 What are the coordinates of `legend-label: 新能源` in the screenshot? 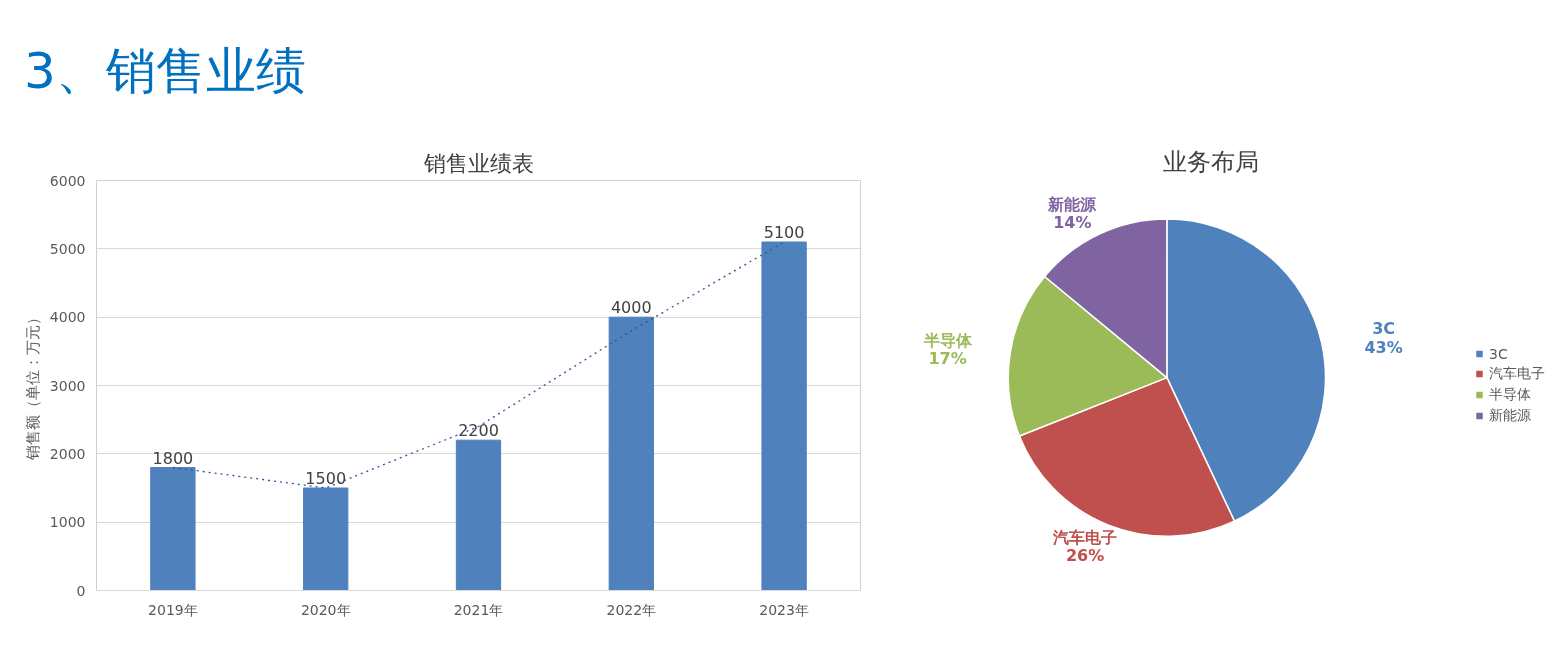 It's located at (1510, 415).